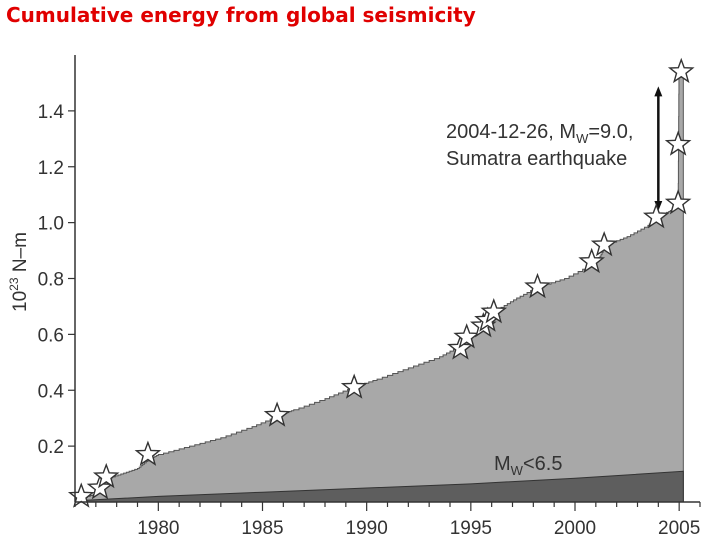 The width and height of the screenshot is (720, 540). Describe the element at coordinates (158, 528) in the screenshot. I see `x-tick-label: 1980` at that location.